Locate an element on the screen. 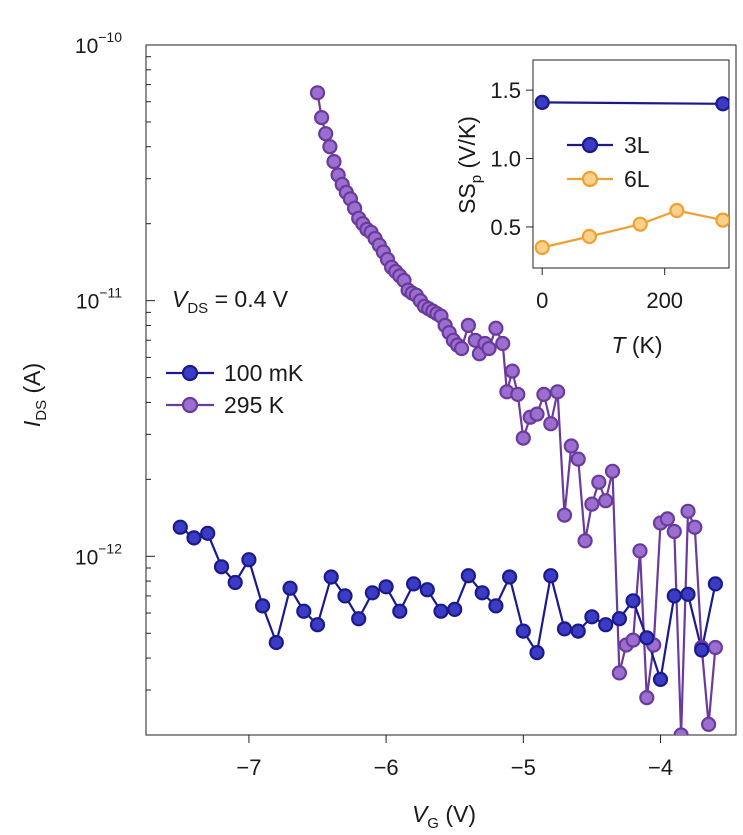  inset-legend: 3L 6L is located at coordinates (608, 162).